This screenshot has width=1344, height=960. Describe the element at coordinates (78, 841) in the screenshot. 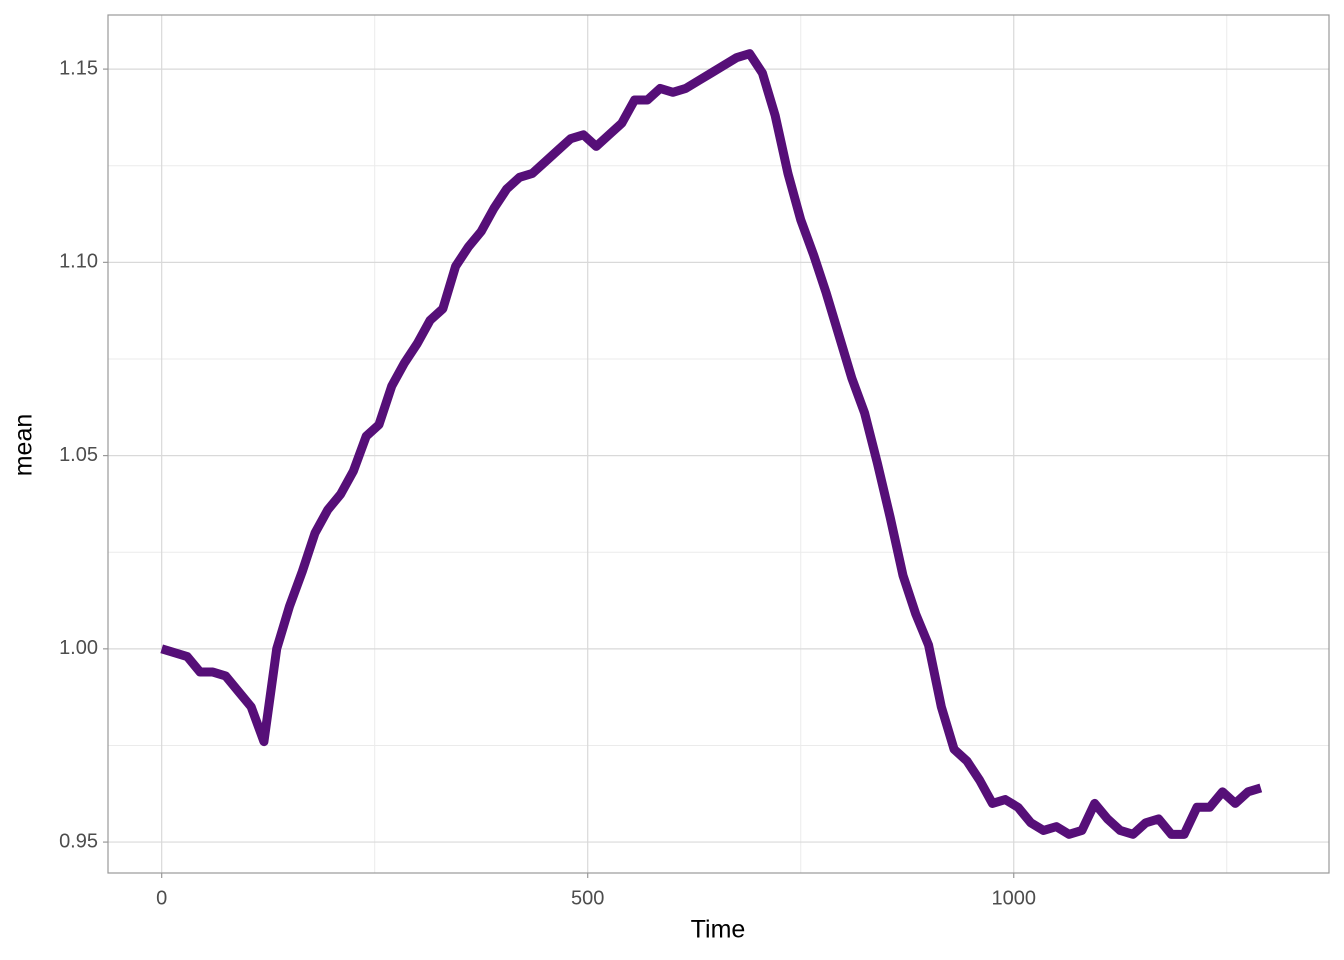

I see `y-tick-label: 0.95` at that location.